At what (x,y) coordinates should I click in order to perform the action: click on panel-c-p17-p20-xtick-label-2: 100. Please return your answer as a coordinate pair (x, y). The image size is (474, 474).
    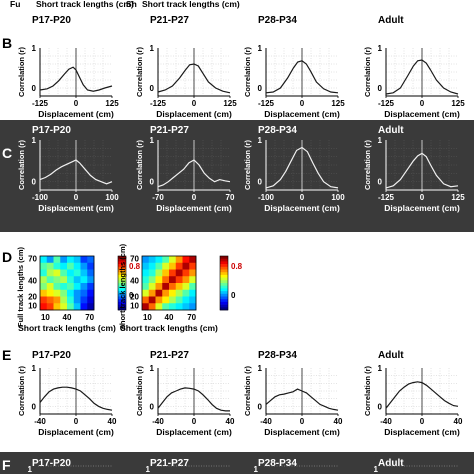
    Looking at the image, I should click on (112, 197).